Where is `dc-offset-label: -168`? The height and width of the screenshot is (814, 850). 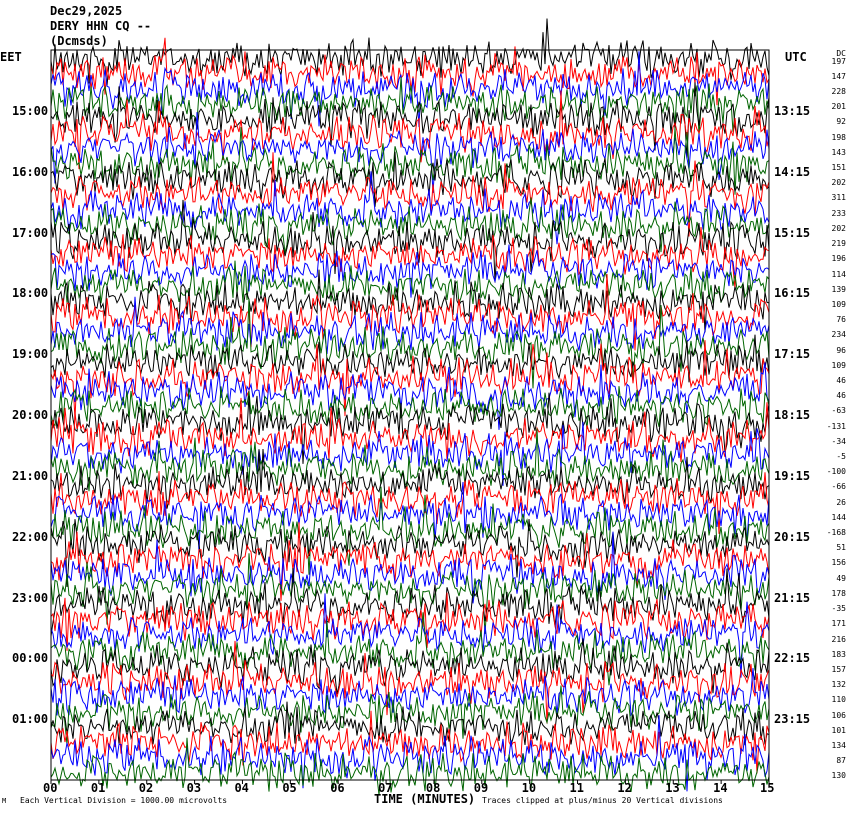
dc-offset-label: -168 is located at coordinates (836, 533).